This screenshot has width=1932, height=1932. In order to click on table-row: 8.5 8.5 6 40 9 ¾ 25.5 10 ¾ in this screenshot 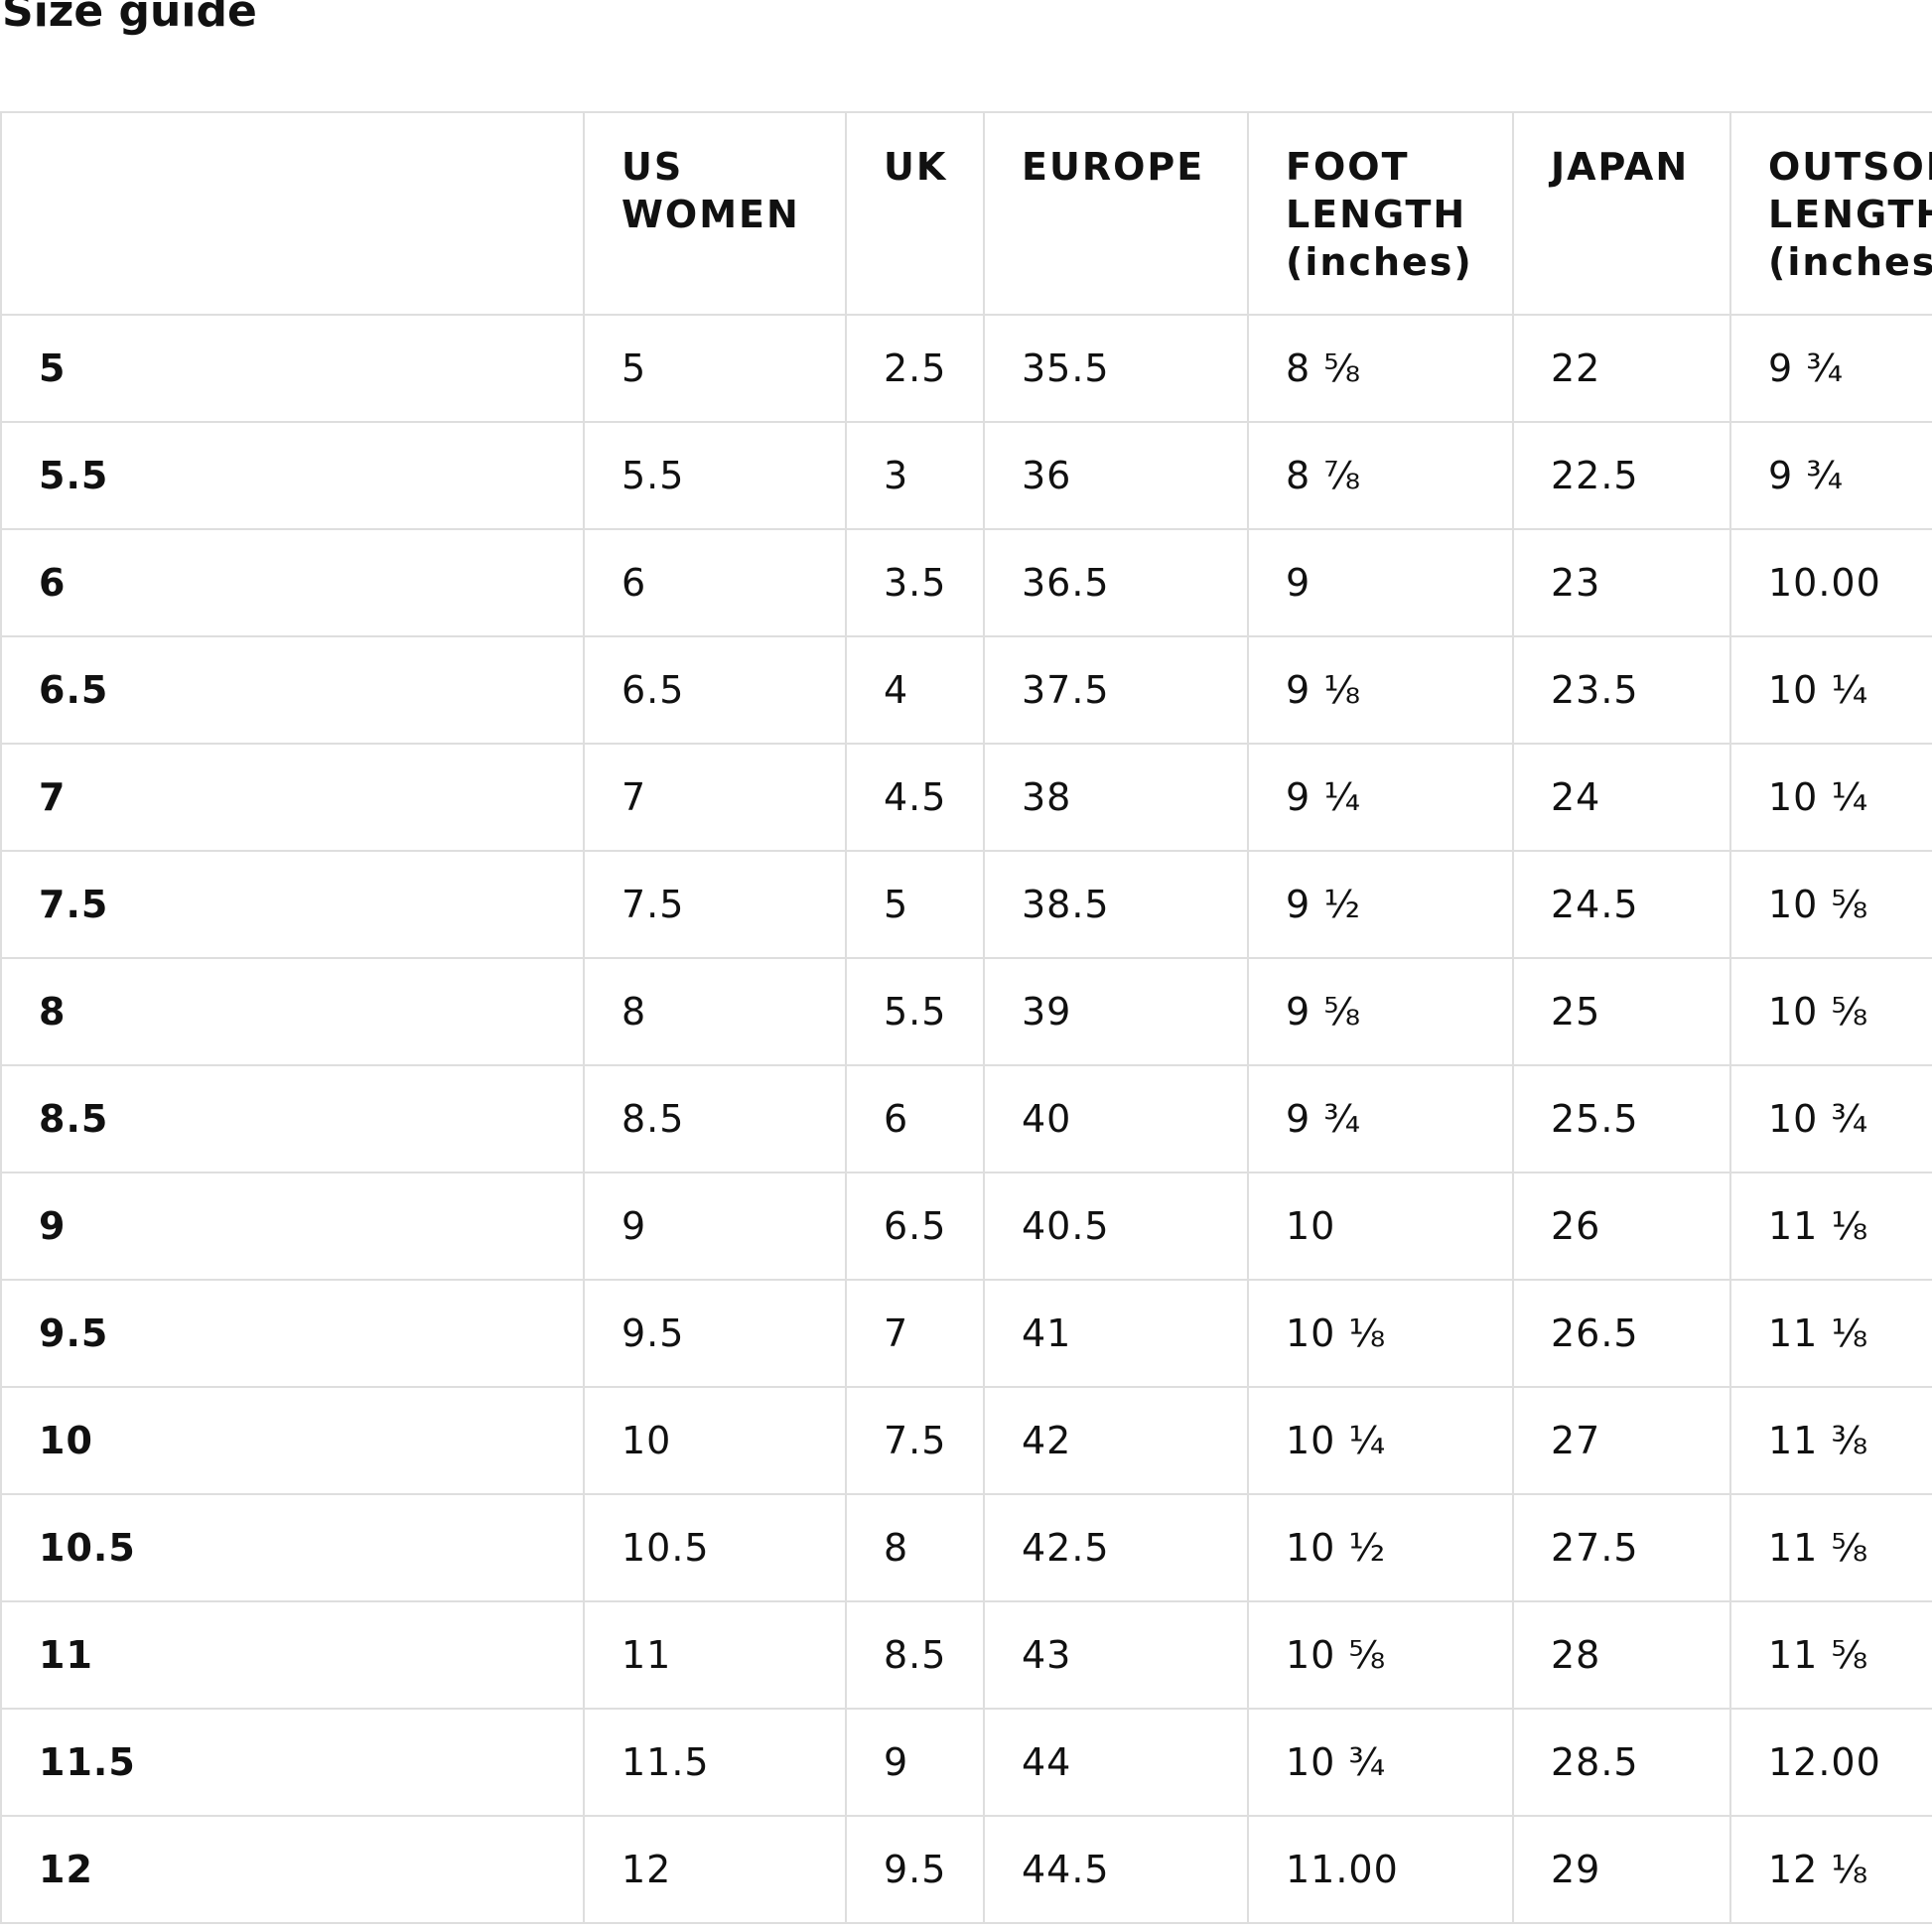, I will do `click(966, 1119)`.